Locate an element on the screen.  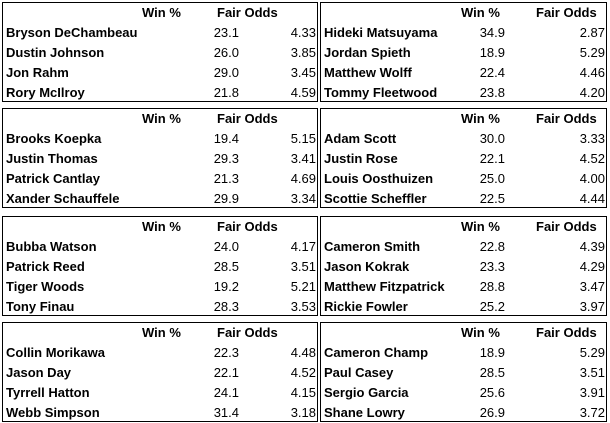
win-pct-value: 23.3 is located at coordinates (492, 266).